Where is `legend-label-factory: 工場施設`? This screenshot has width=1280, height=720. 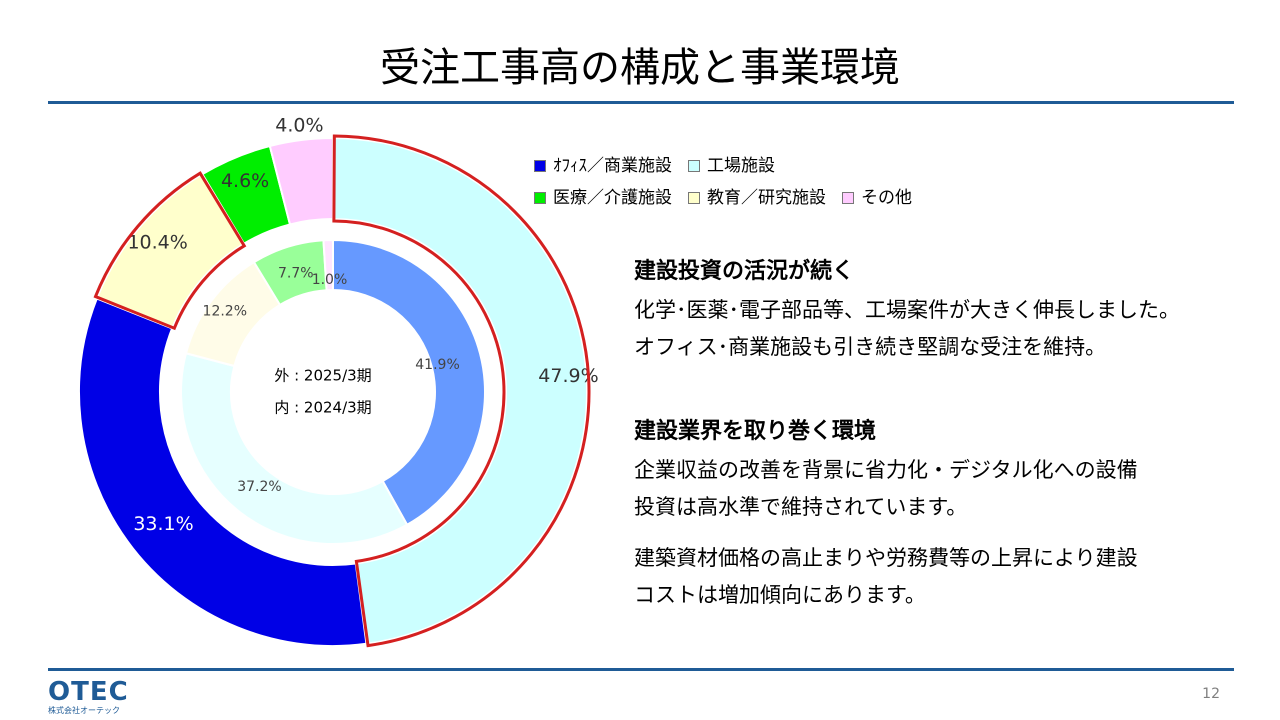
legend-label-factory: 工場施設 is located at coordinates (741, 166).